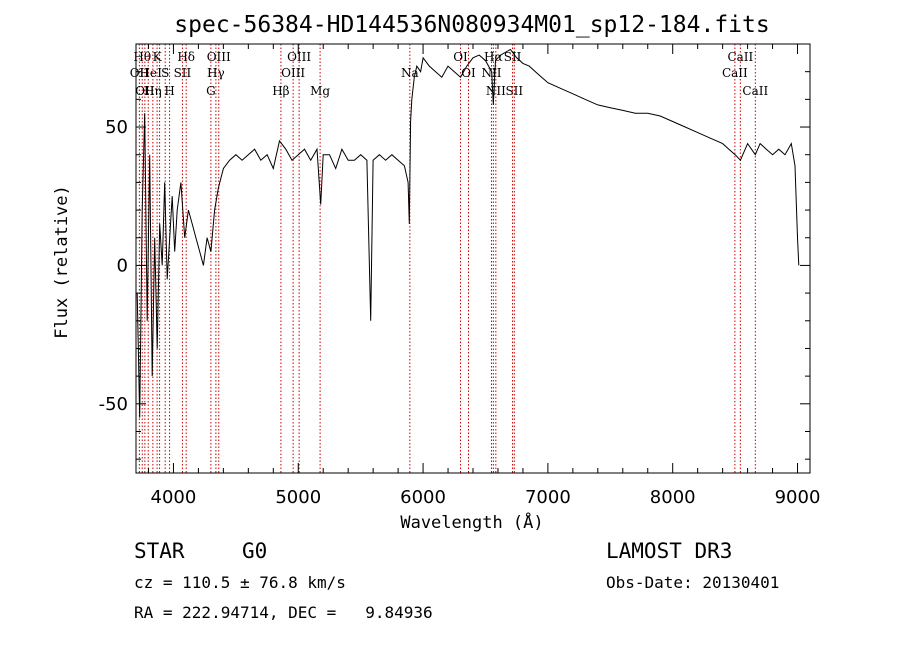 This screenshot has width=900, height=649. What do you see at coordinates (158, 57) in the screenshot?
I see `line-label: K` at bounding box center [158, 57].